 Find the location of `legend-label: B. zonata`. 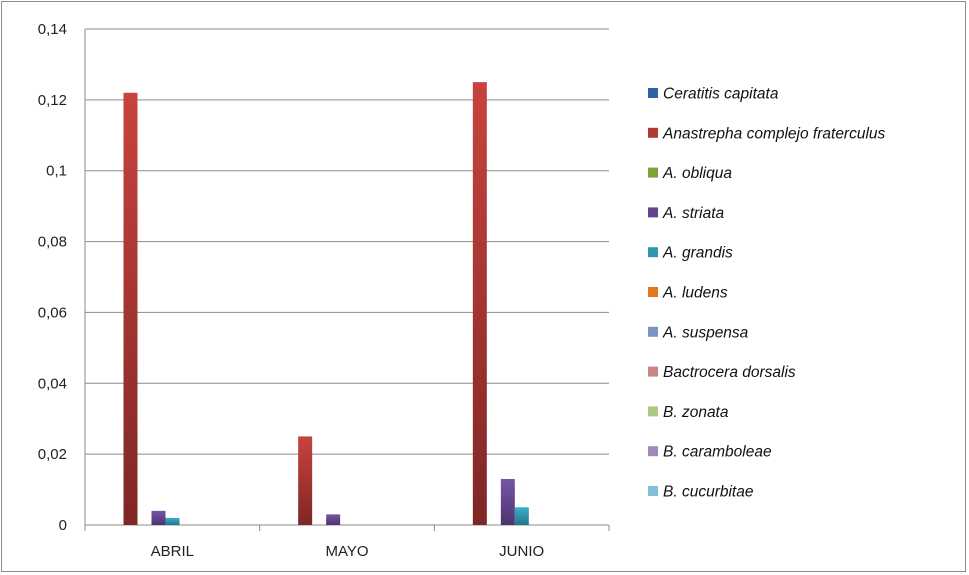

legend-label: B. zonata is located at coordinates (696, 412).